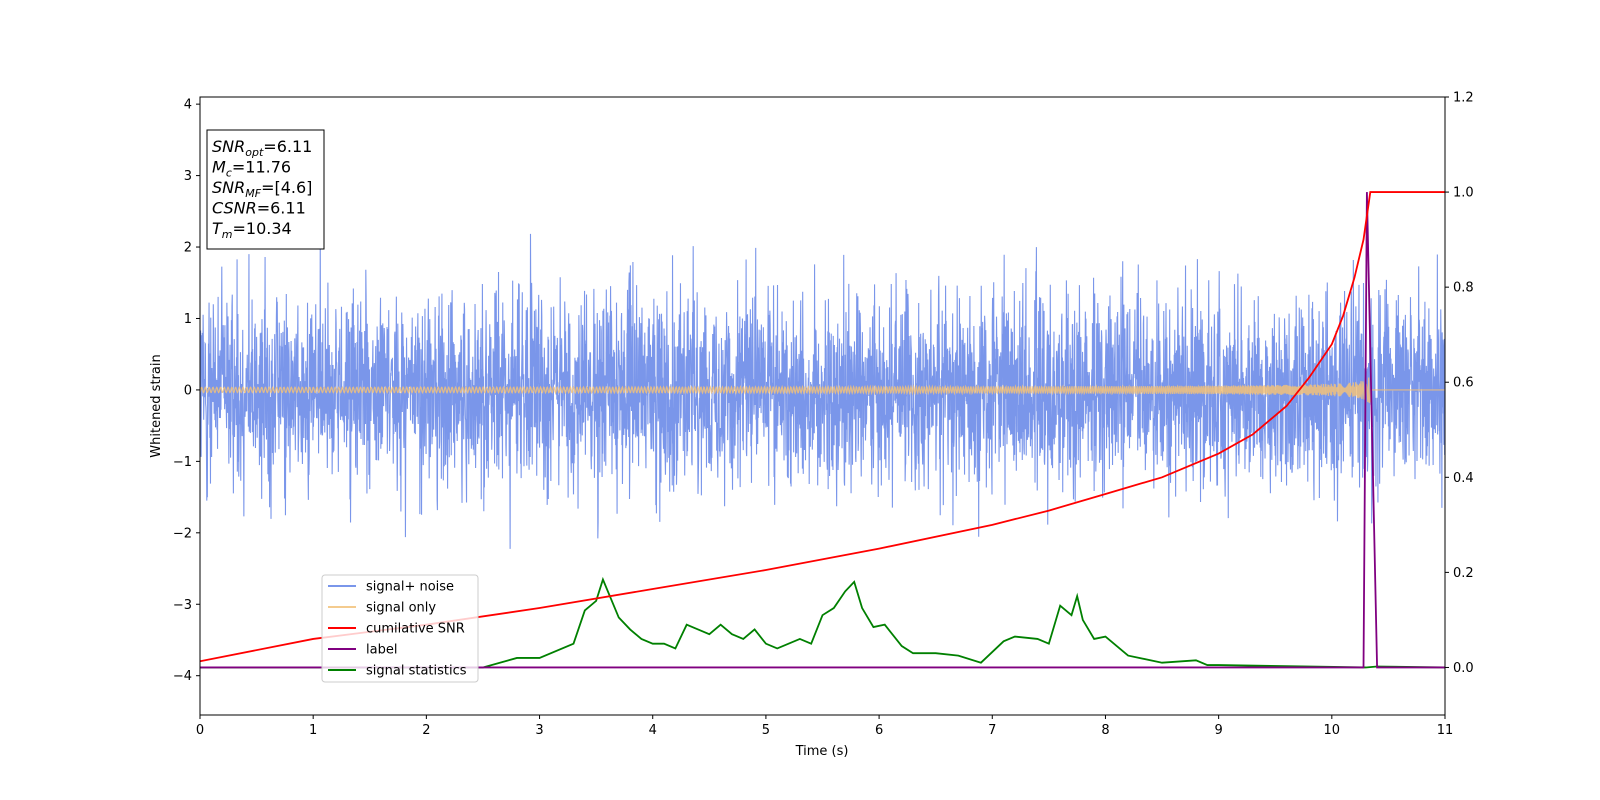 This screenshot has height=800, width=1600. What do you see at coordinates (182, 533) in the screenshot?
I see `y-tick-label: −2` at bounding box center [182, 533].